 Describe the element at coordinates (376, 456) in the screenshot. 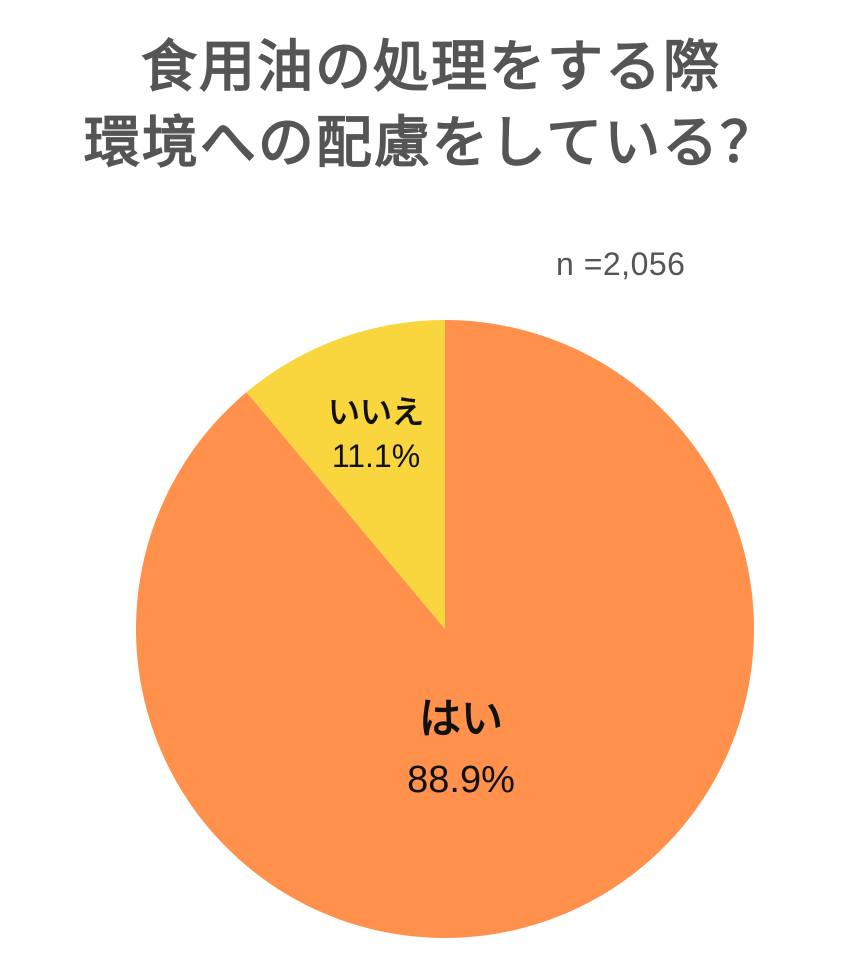

I see `slice-percent-no: 11.1%` at that location.